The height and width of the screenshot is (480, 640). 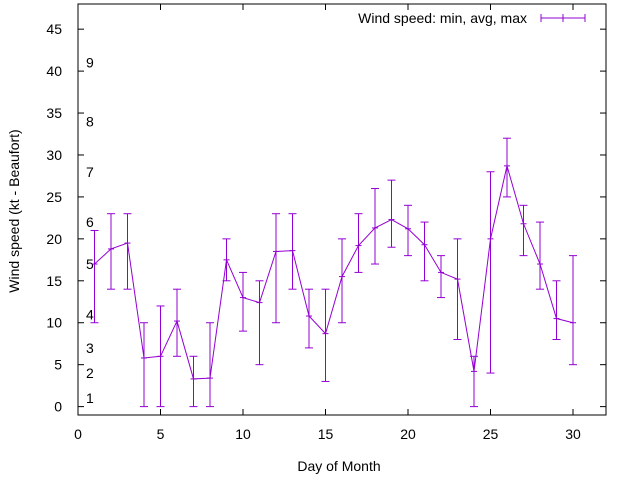 What do you see at coordinates (90, 121) in the screenshot?
I see `beaufort-label: 8` at bounding box center [90, 121].